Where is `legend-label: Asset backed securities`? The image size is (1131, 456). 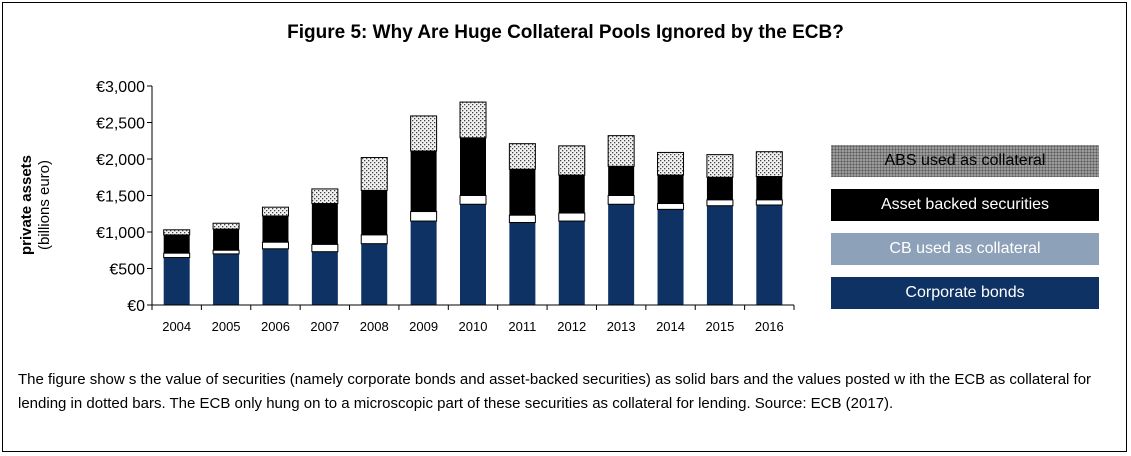
legend-label: Asset backed securities is located at coordinates (965, 204).